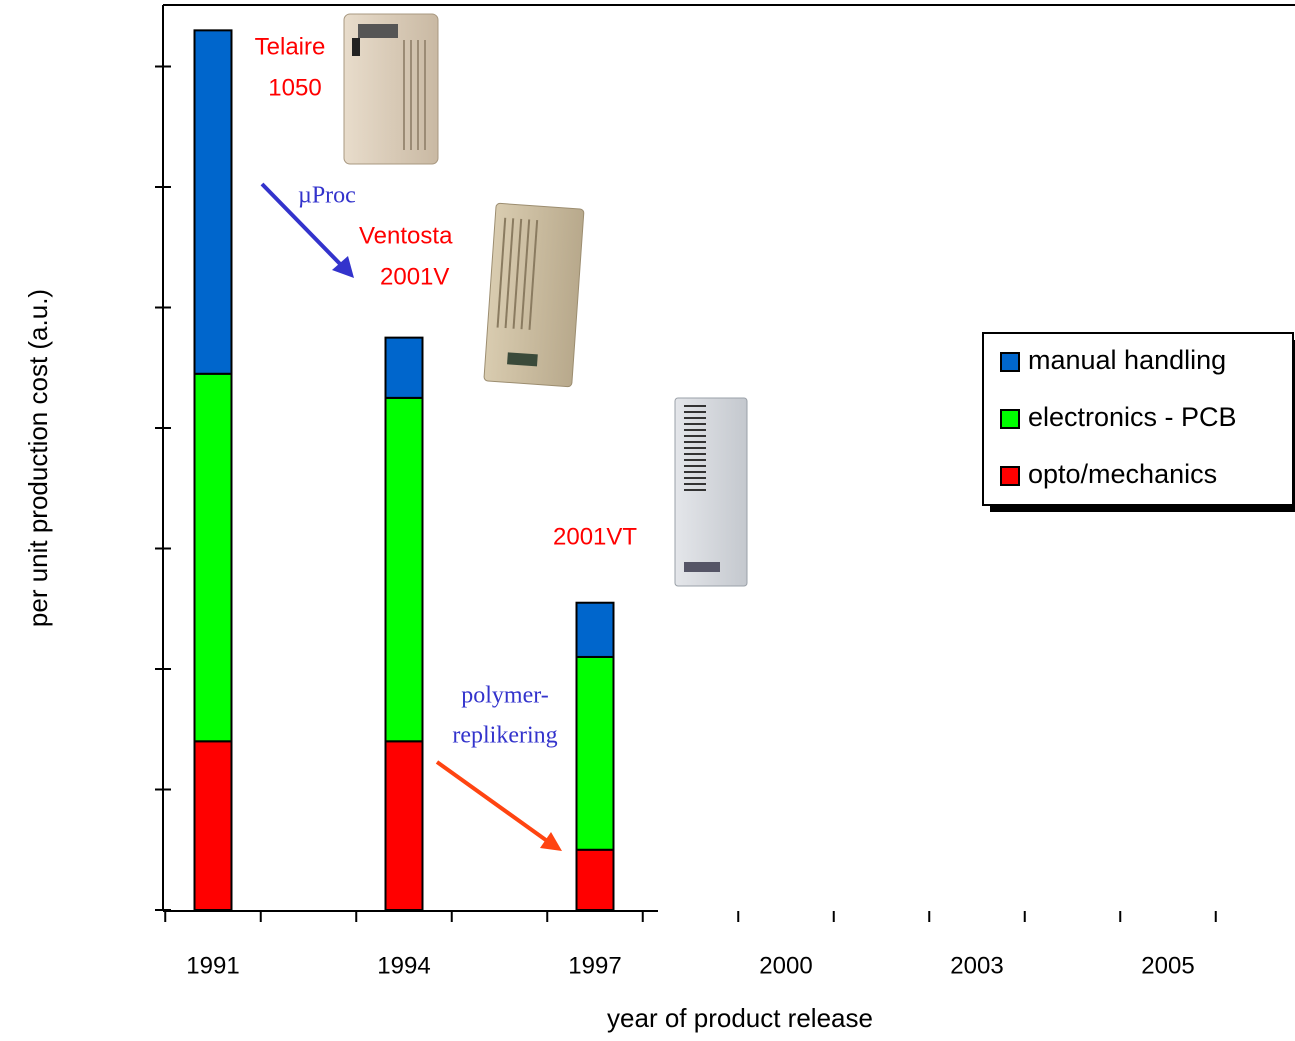 The width and height of the screenshot is (1295, 1041). I want to click on annotation: Ventosta, so click(406, 235).